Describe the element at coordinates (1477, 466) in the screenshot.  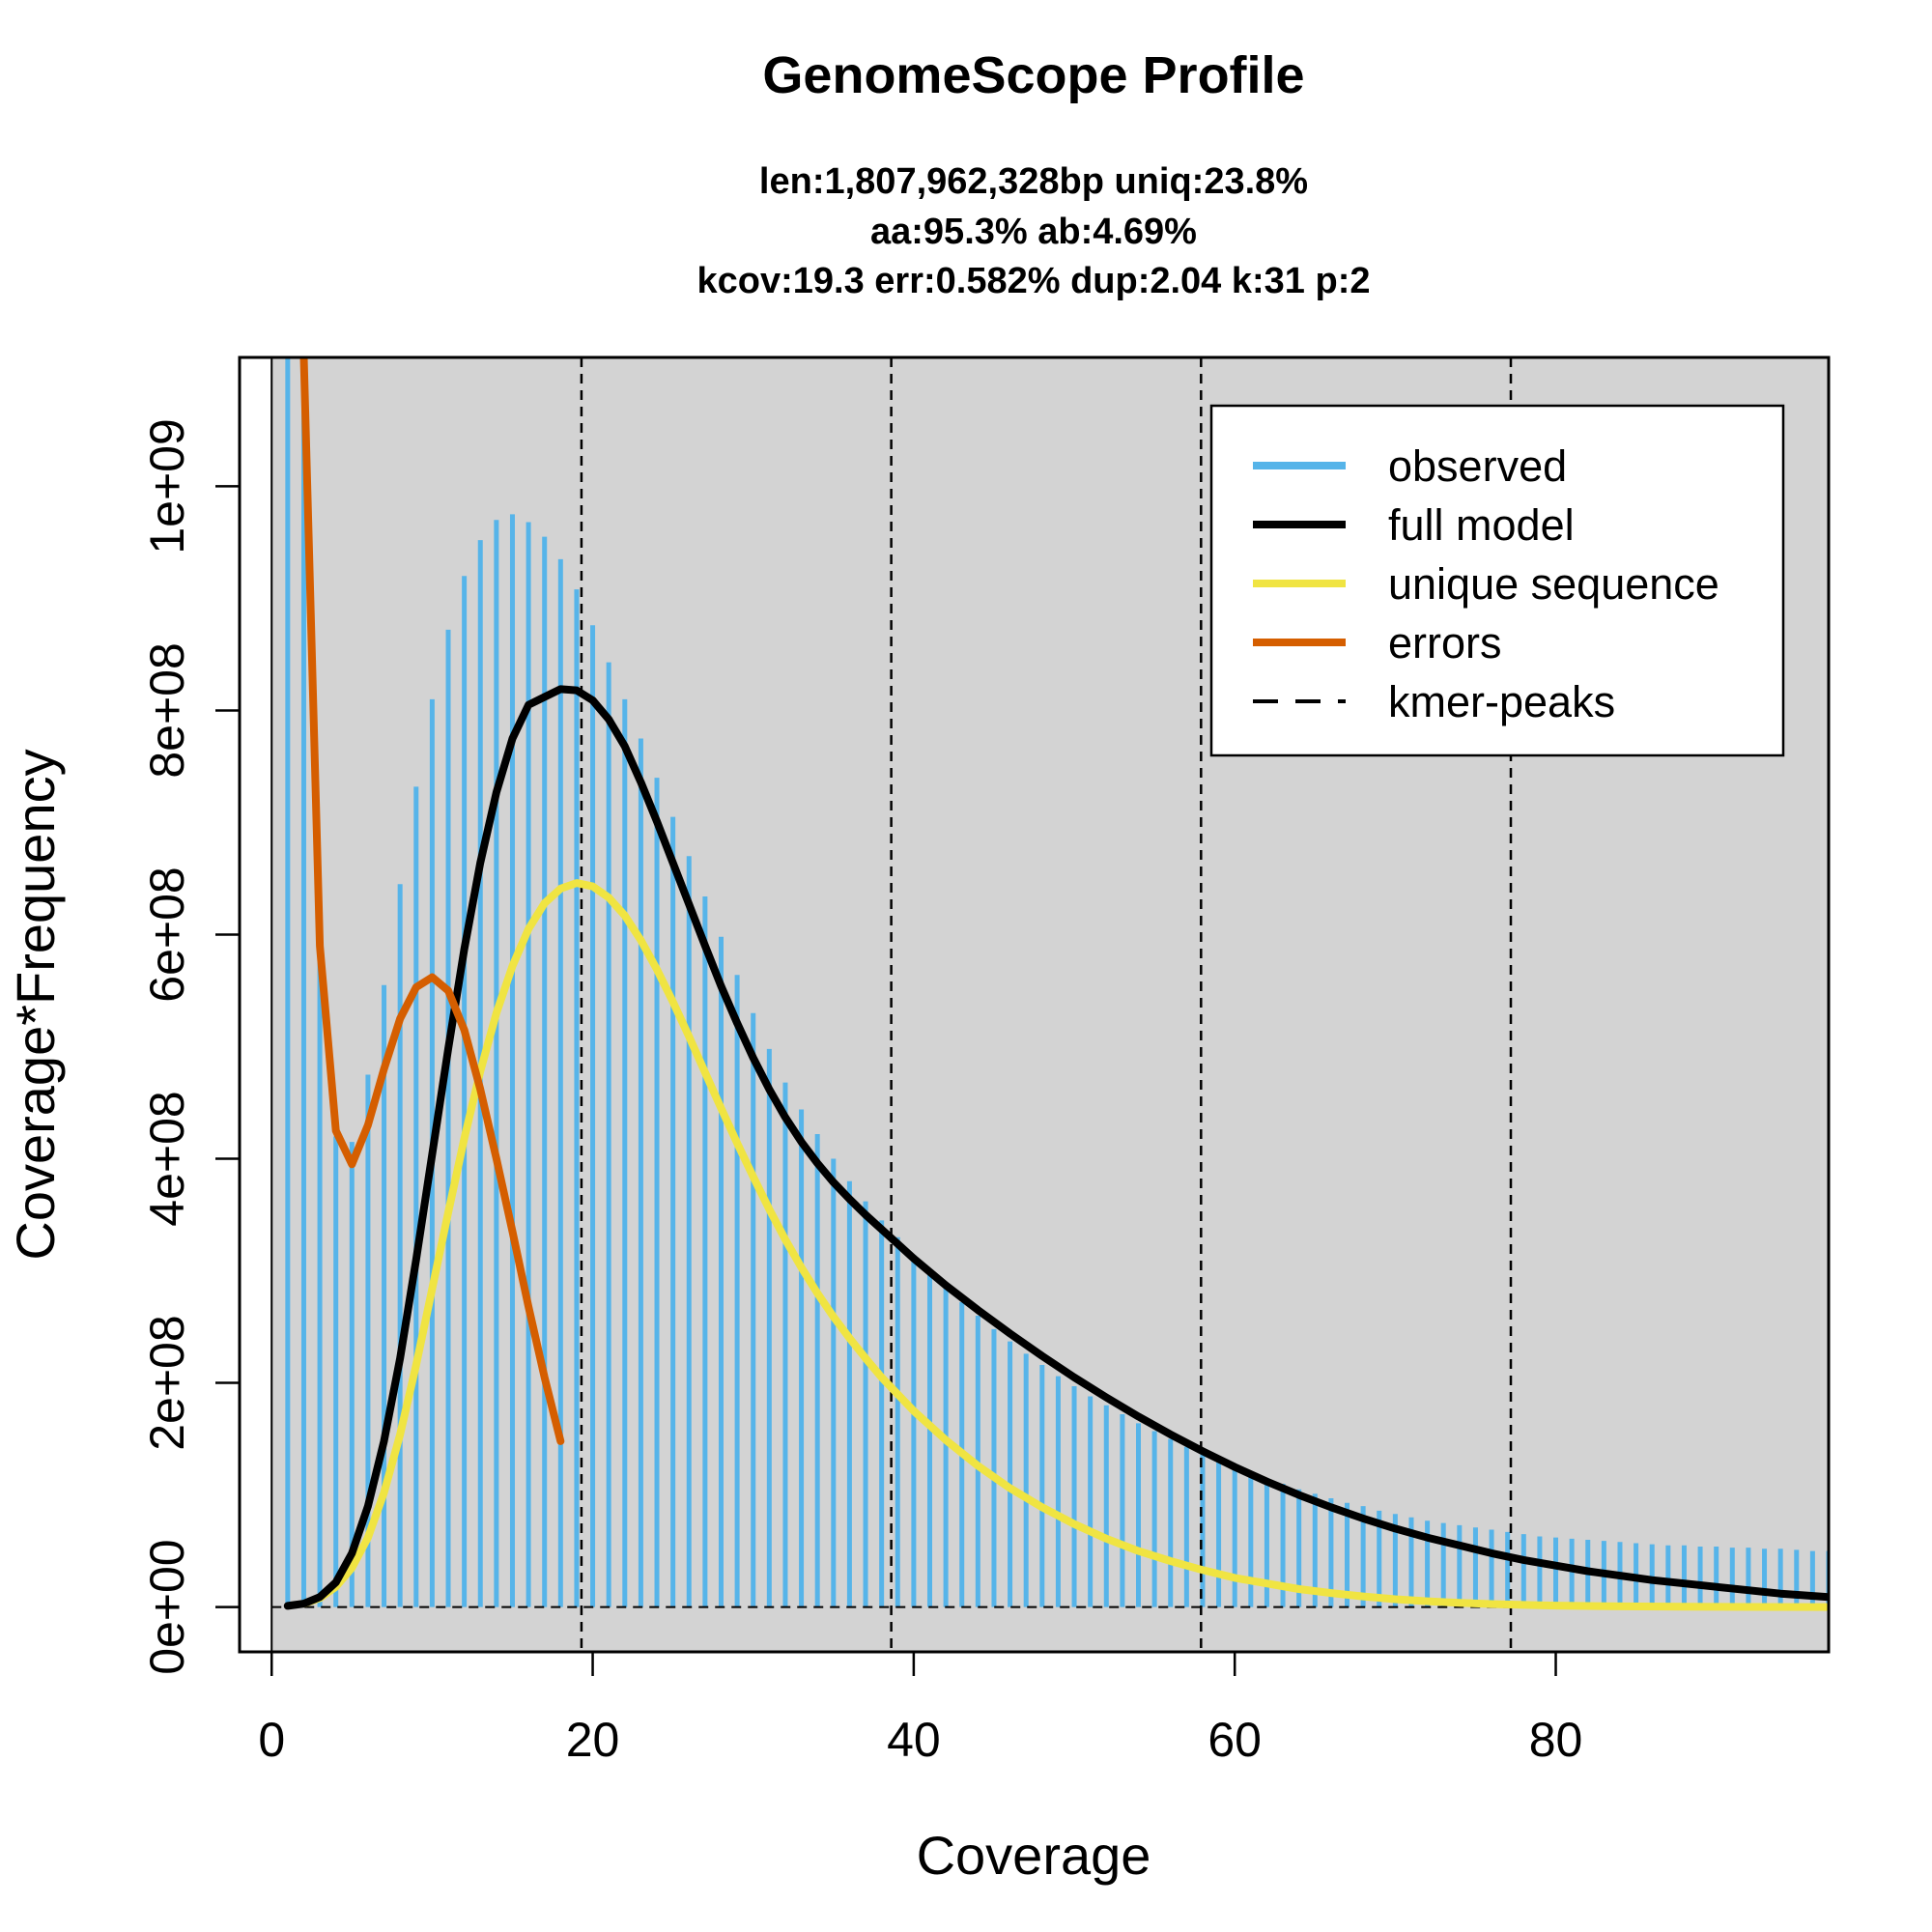
I see `legend-label: observed` at that location.